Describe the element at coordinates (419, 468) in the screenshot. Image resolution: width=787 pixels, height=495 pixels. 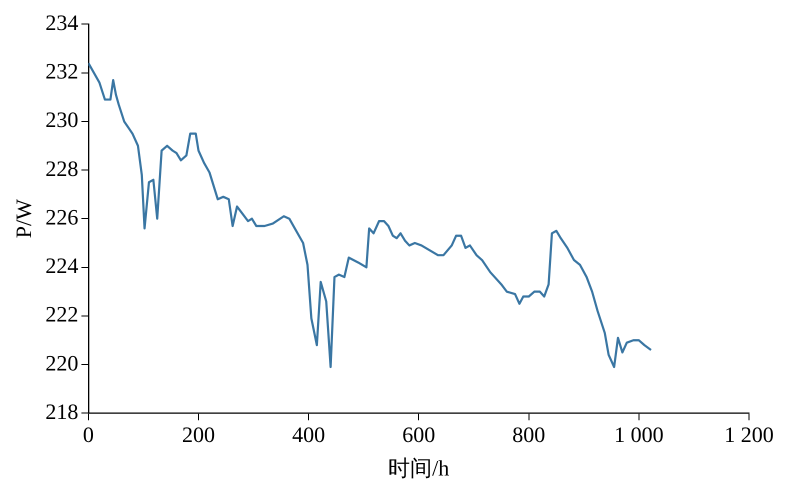
I see `x-axis-title: 时间/h` at that location.